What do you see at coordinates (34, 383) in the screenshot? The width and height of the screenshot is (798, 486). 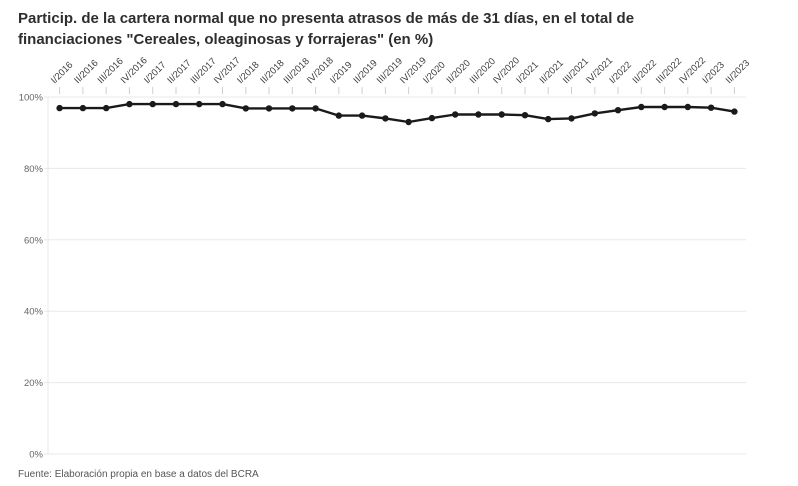 I see `y-axis-tick-label: 20%` at bounding box center [34, 383].